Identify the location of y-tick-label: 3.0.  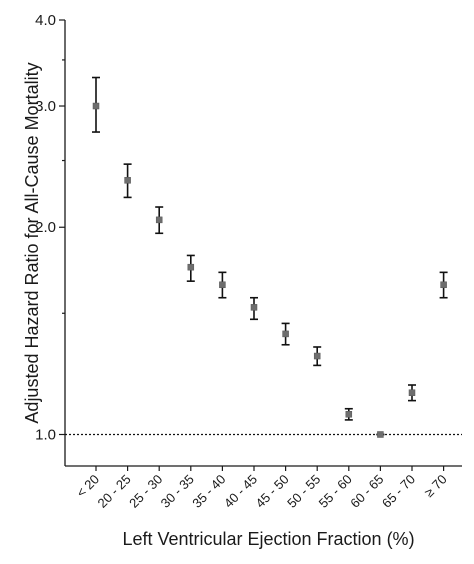
(45, 106).